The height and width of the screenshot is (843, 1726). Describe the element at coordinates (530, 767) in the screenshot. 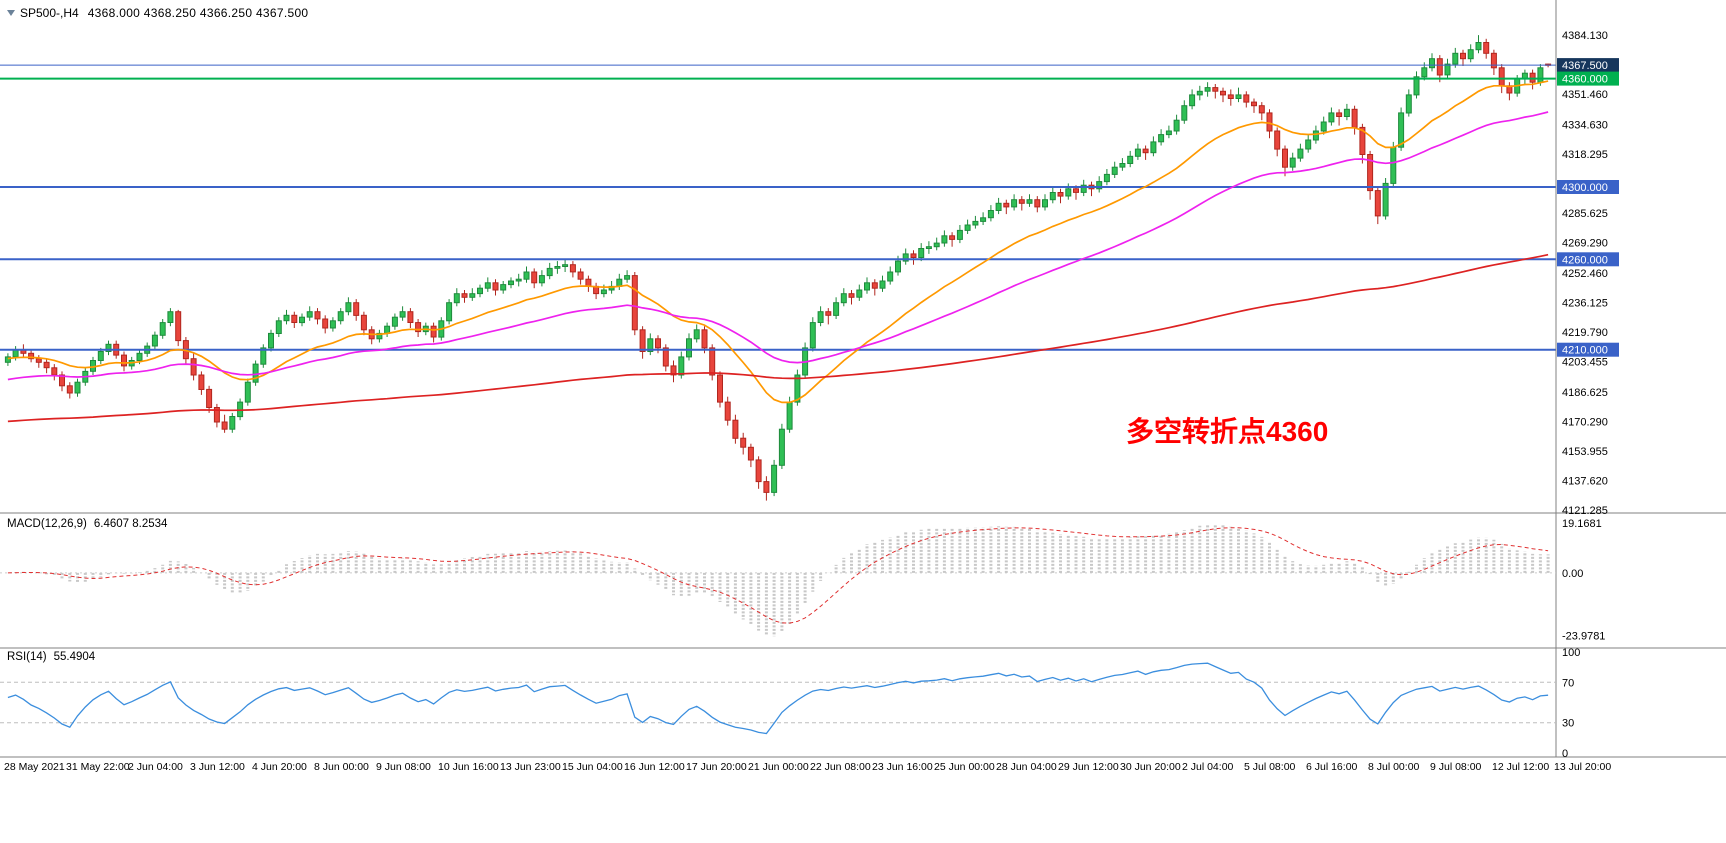

I see `time-axis-label: 13 Jun 23:00` at that location.